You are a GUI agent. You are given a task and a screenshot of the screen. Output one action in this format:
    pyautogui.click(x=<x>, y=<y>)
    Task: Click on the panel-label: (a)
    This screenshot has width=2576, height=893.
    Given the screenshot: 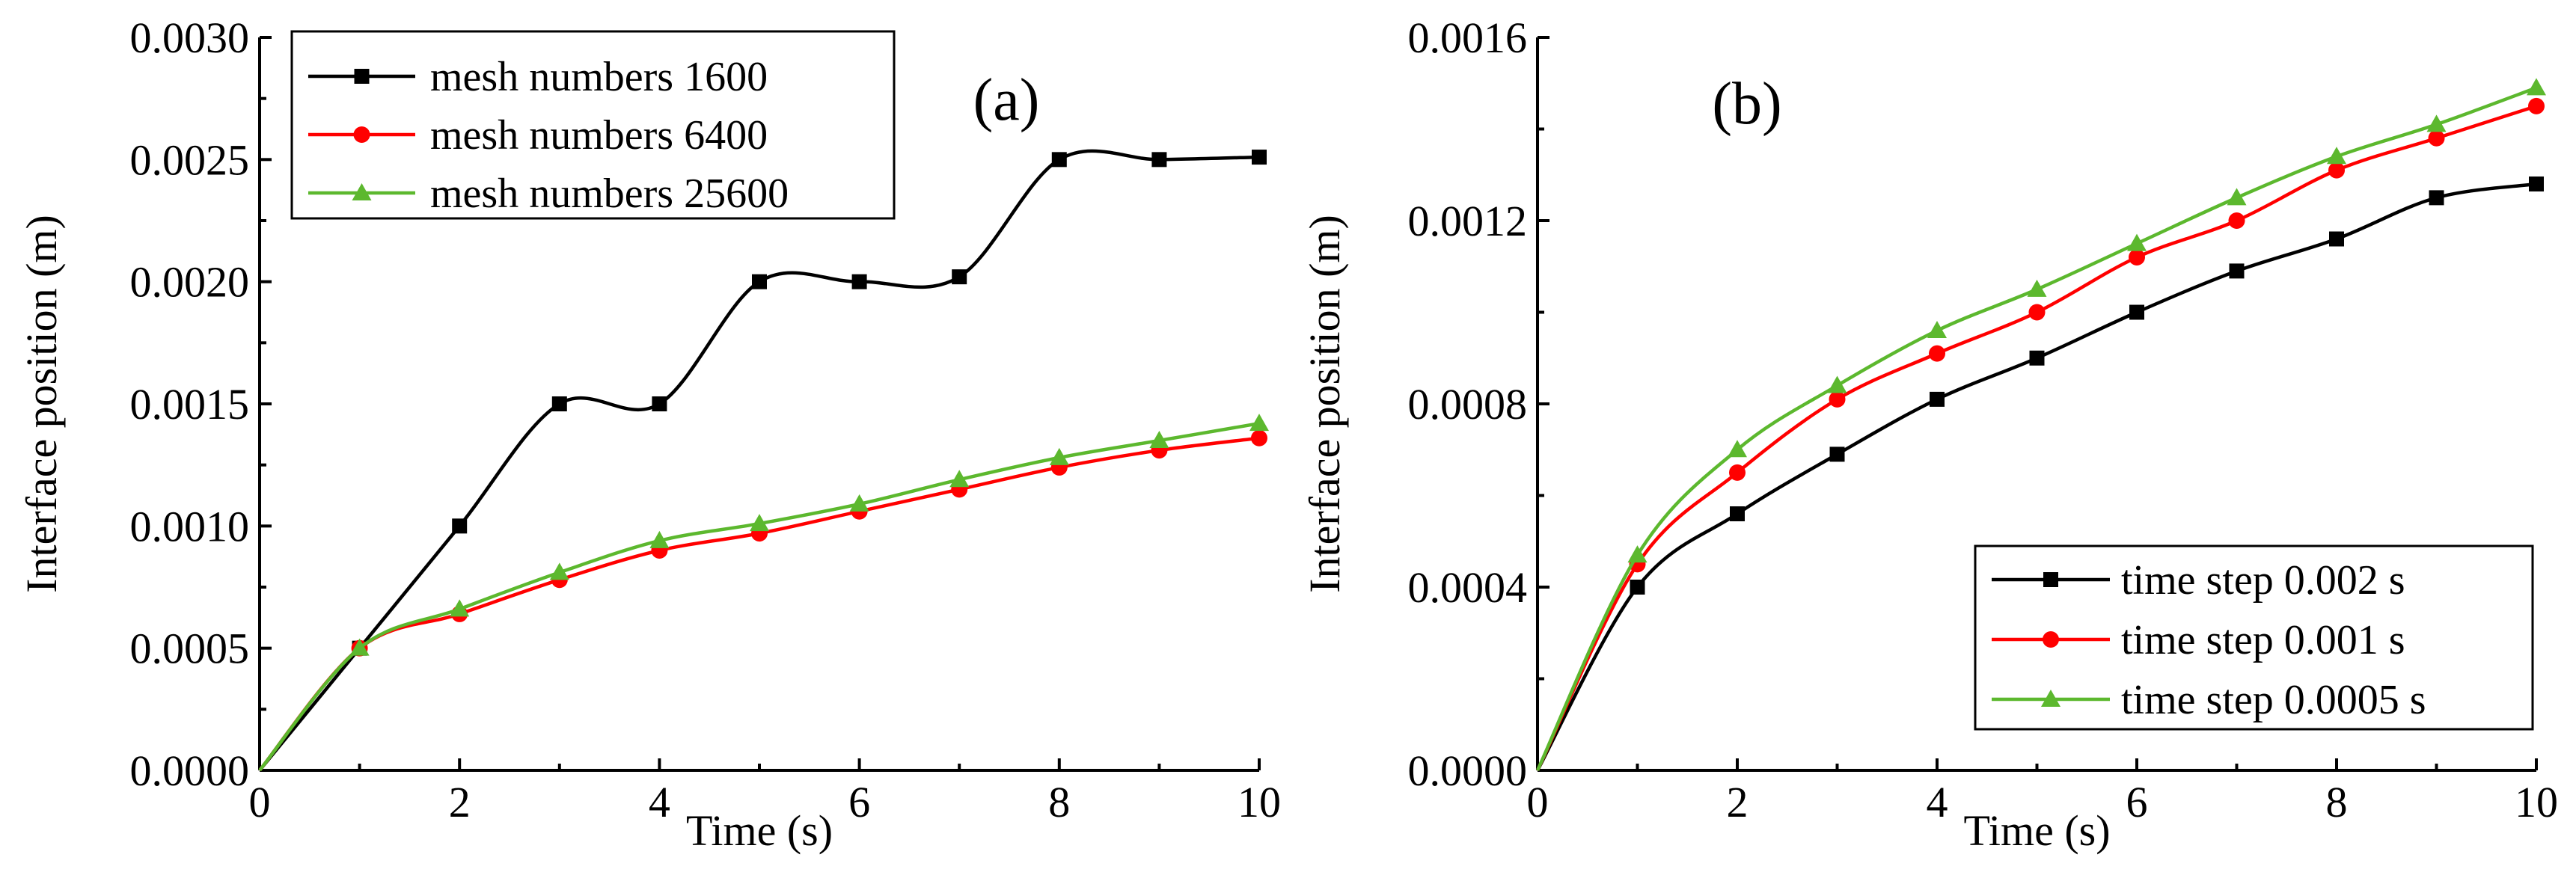 What is the action you would take?
    pyautogui.click(x=1006, y=100)
    